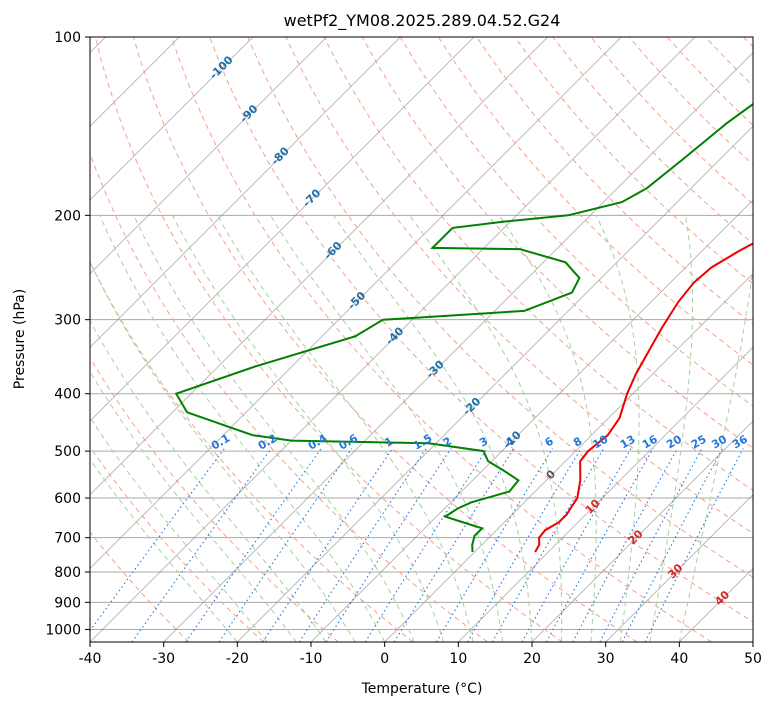 This screenshot has width=775, height=708. What do you see at coordinates (67, 334) in the screenshot?
I see `y-axis: 1000 900 800 700 600 500 400 300 200 100` at bounding box center [67, 334].